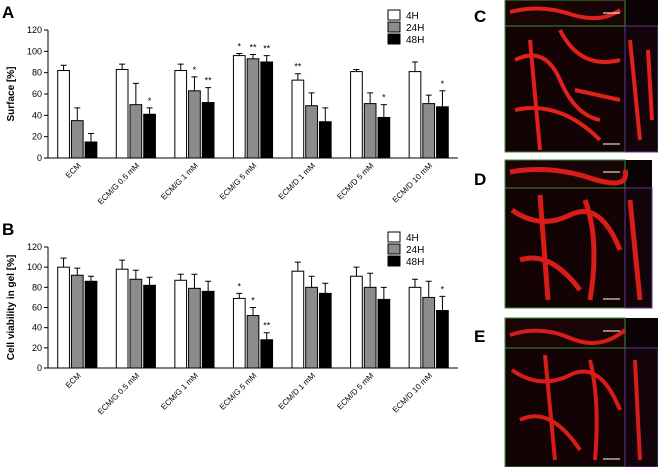 Image resolution: width=658 pixels, height=467 pixels. Describe the element at coordinates (238, 391) in the screenshot. I see `x-tick-label: ECM/G 5 mM` at that location.